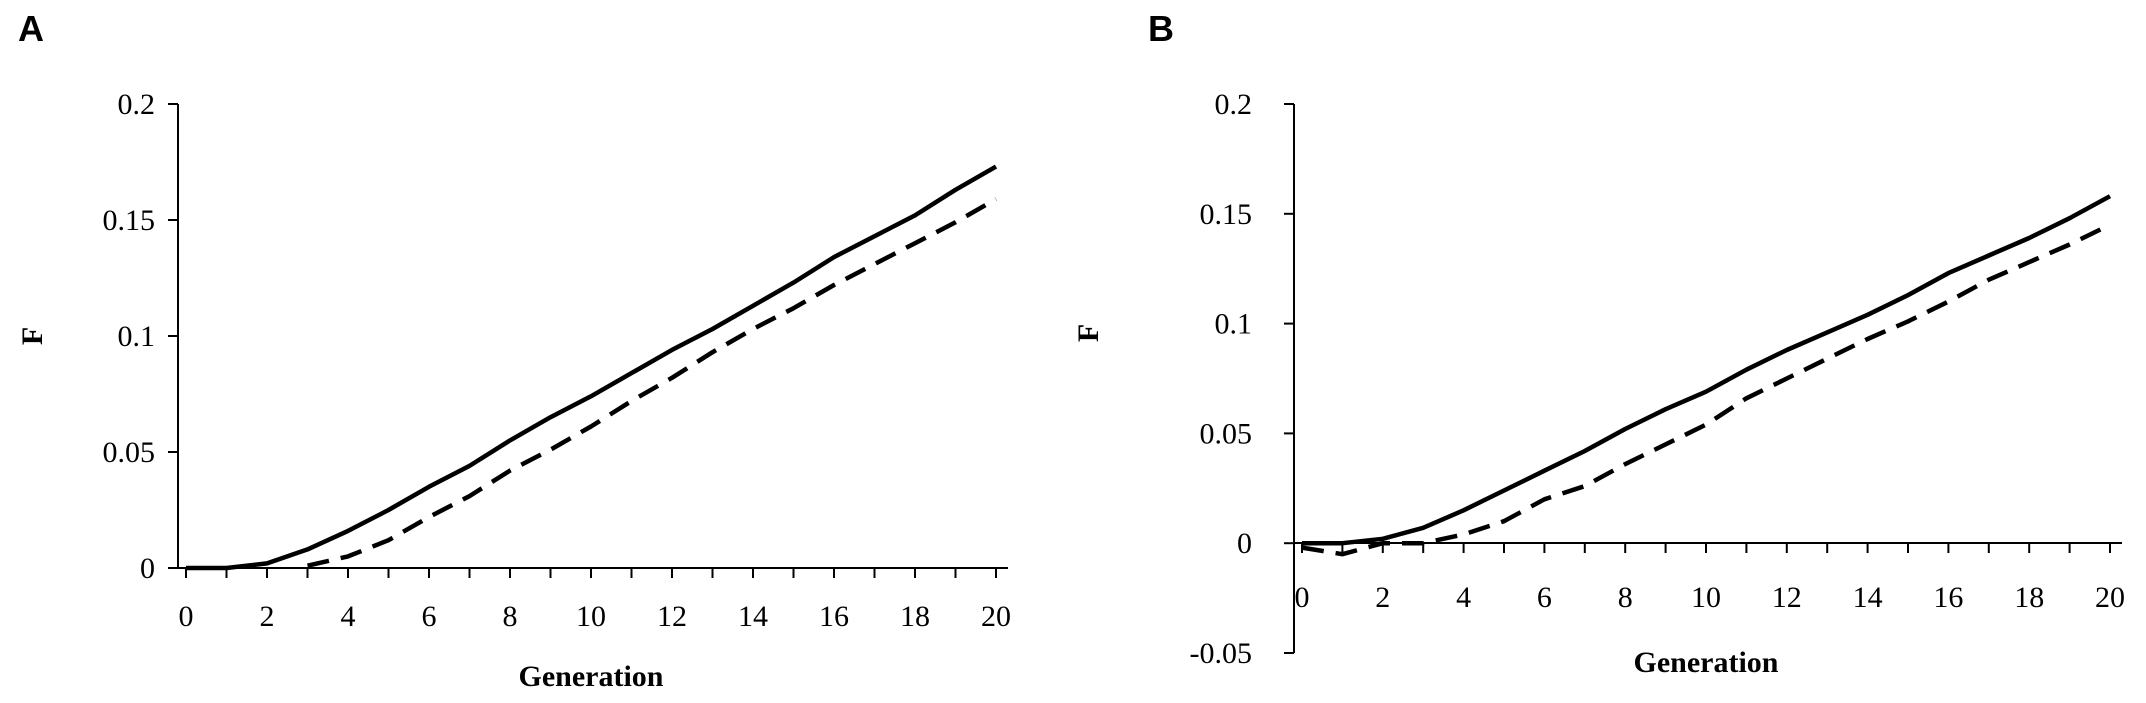  What do you see at coordinates (31, 28) in the screenshot?
I see `panel-label-a: A` at bounding box center [31, 28].